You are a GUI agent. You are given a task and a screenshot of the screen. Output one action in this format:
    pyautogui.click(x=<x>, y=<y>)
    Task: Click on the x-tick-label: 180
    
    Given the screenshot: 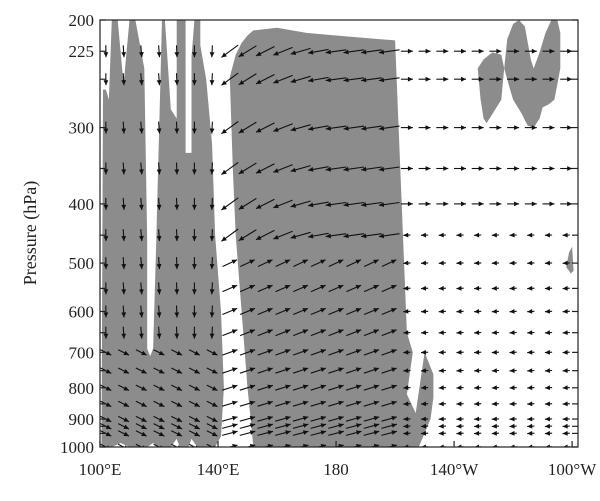 What is the action you would take?
    pyautogui.click(x=336, y=469)
    